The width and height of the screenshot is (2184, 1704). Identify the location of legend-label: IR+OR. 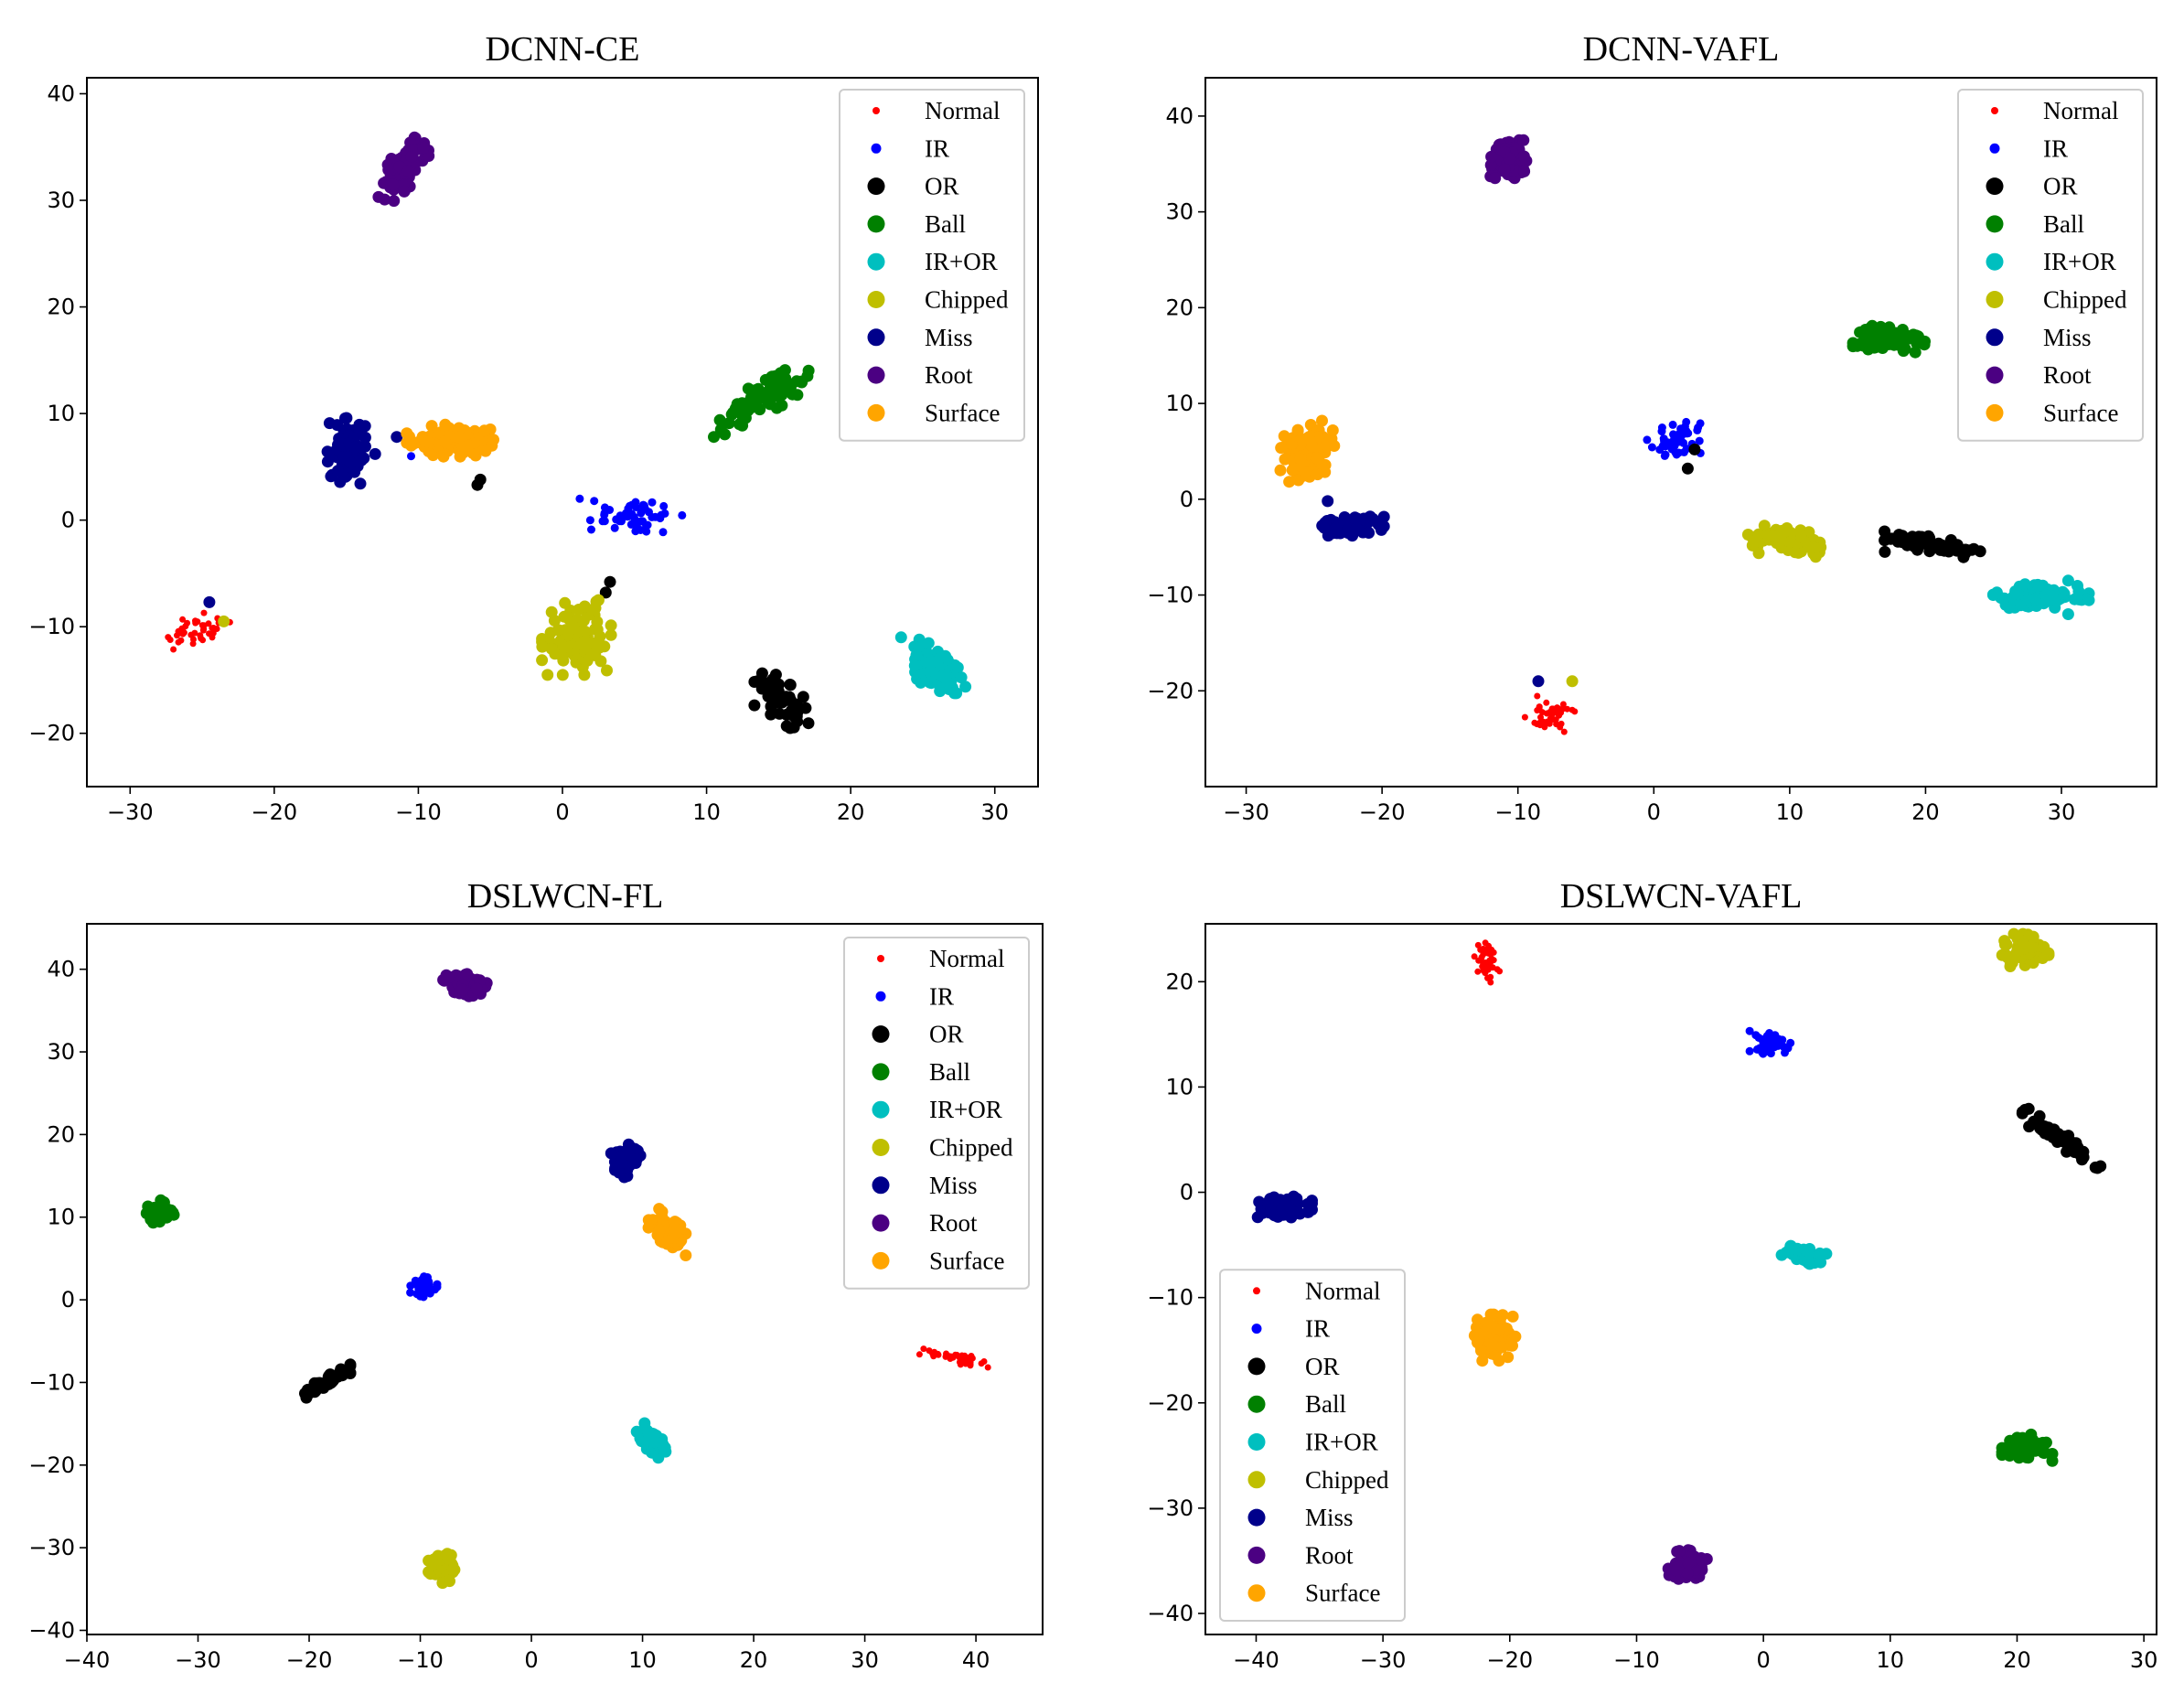
(1341, 1442).